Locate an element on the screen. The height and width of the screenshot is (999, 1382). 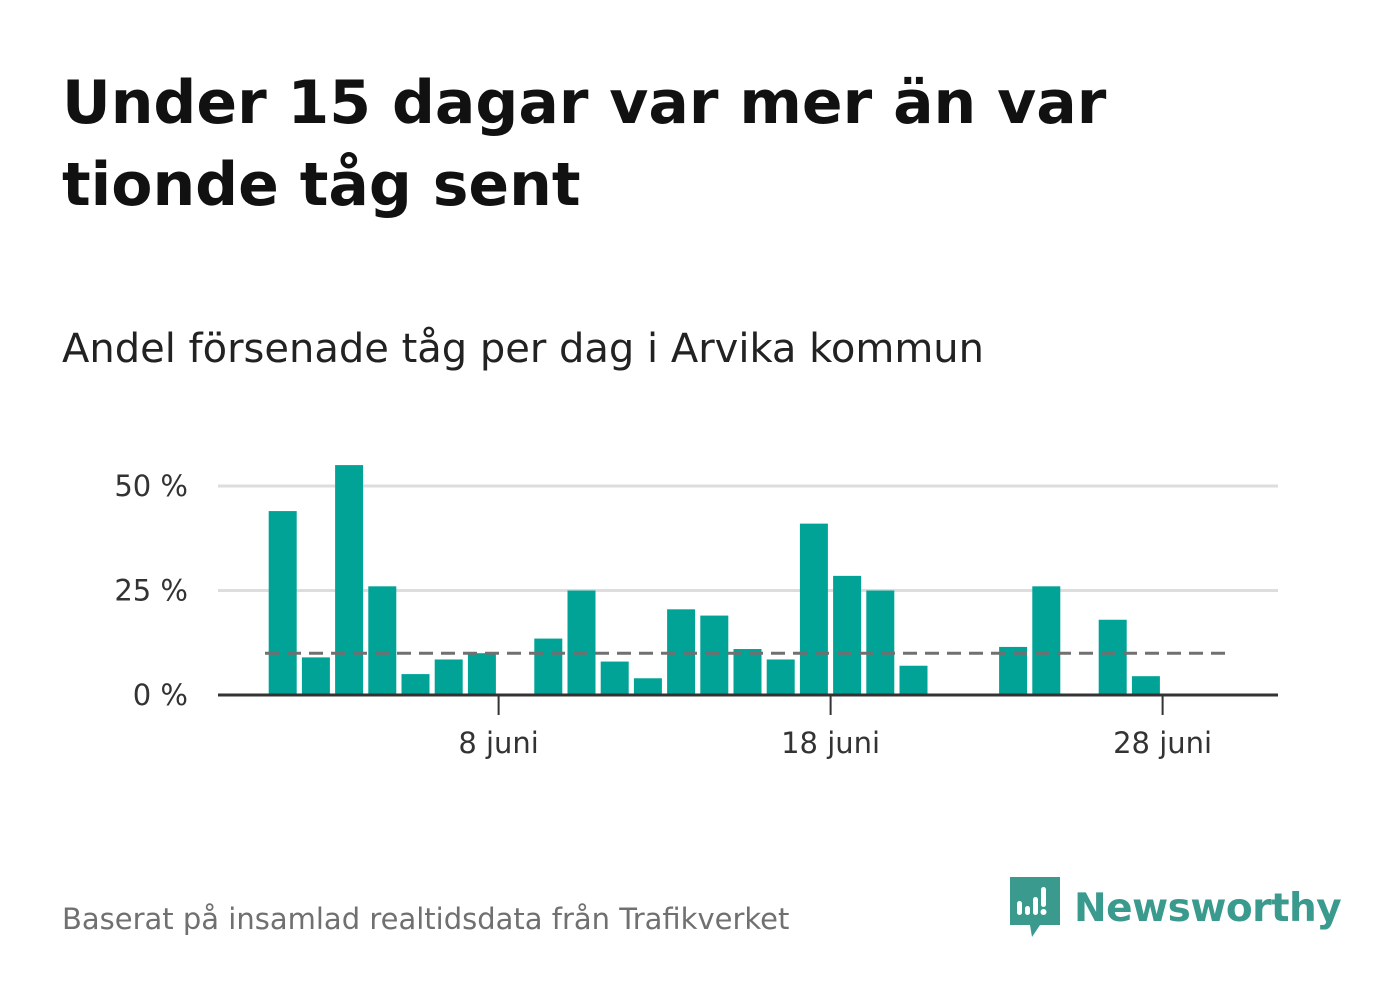
x-tick-label: 18 juni is located at coordinates (830, 743).